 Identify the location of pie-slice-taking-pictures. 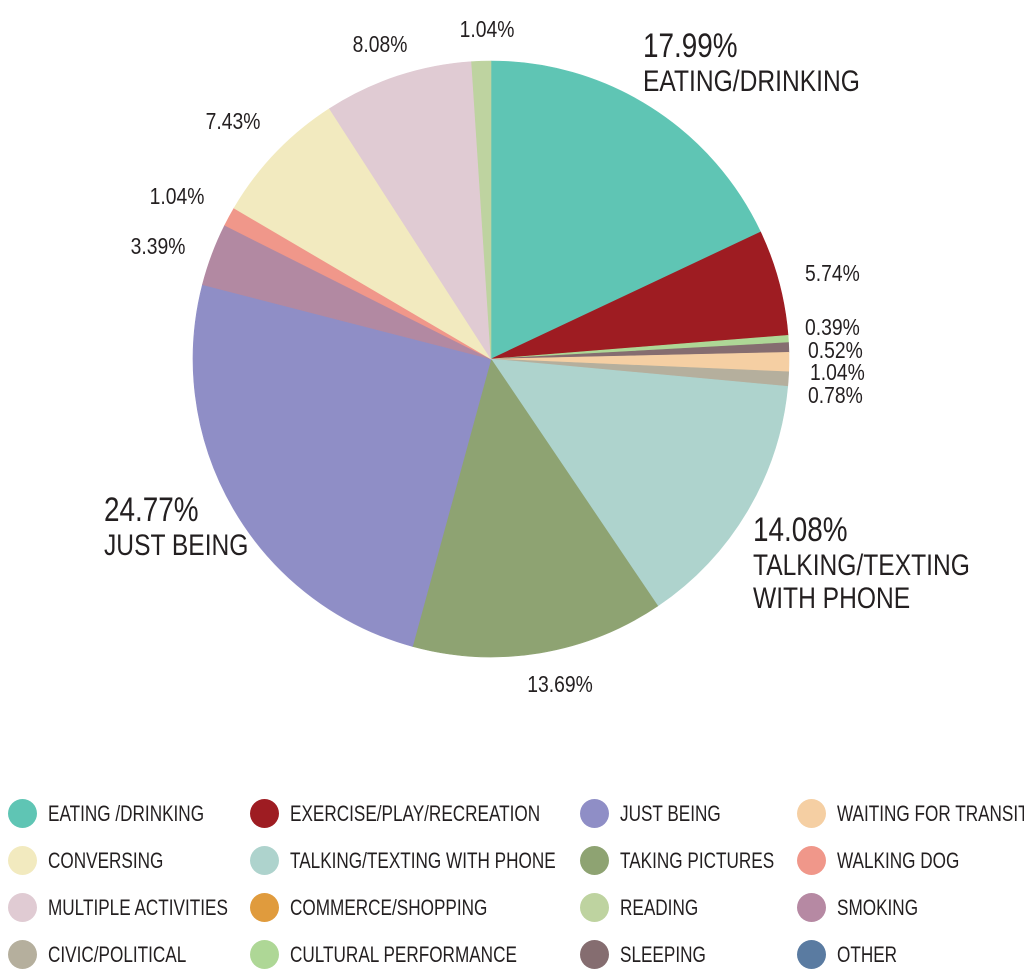
(535, 508).